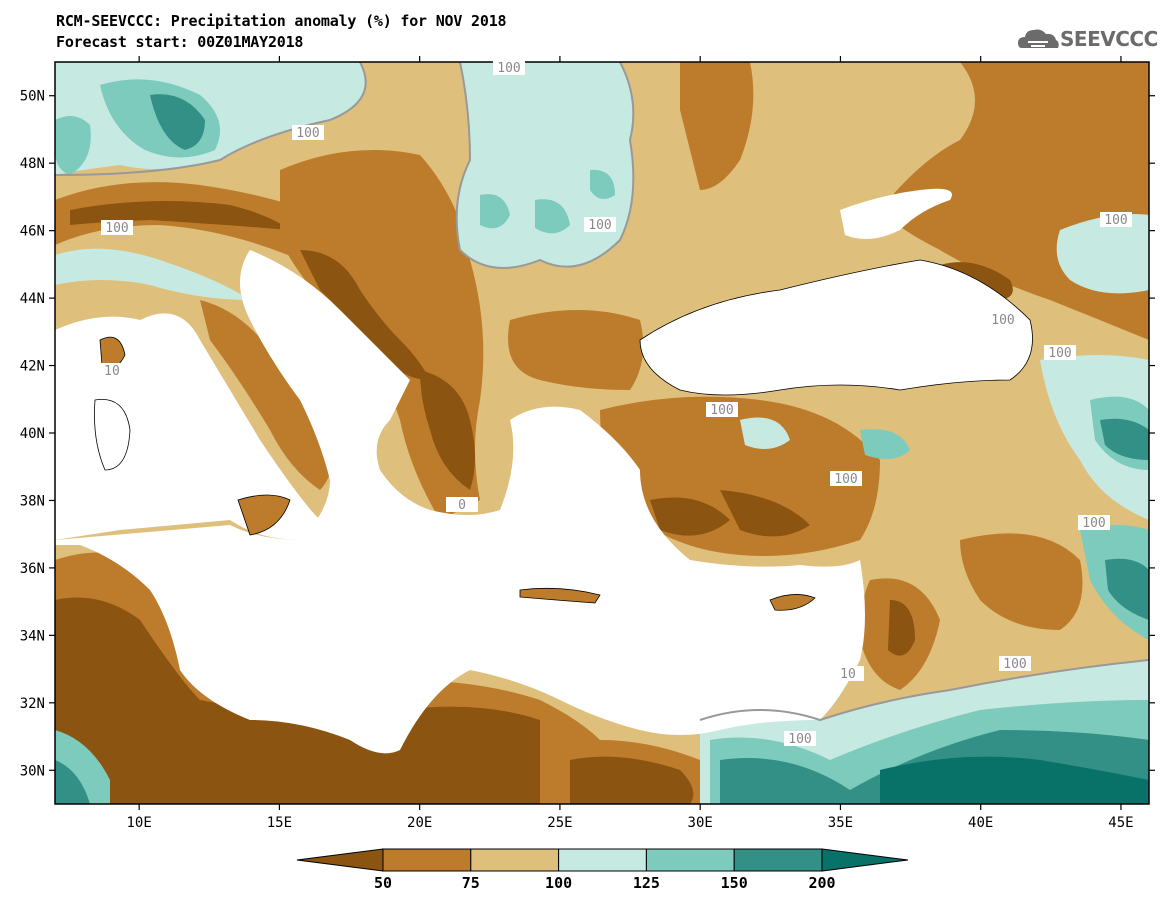 This screenshot has height=907, width=1165. Describe the element at coordinates (1120, 823) in the screenshot. I see `x-tick-label: 45E` at that location.